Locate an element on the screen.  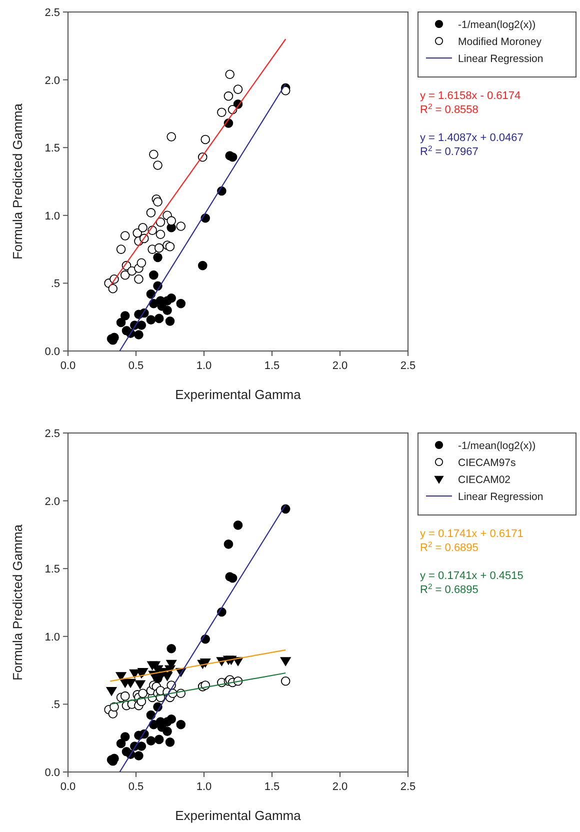
text: R$^{2}$ = 0.8558 is located at coordinates (449, 109).